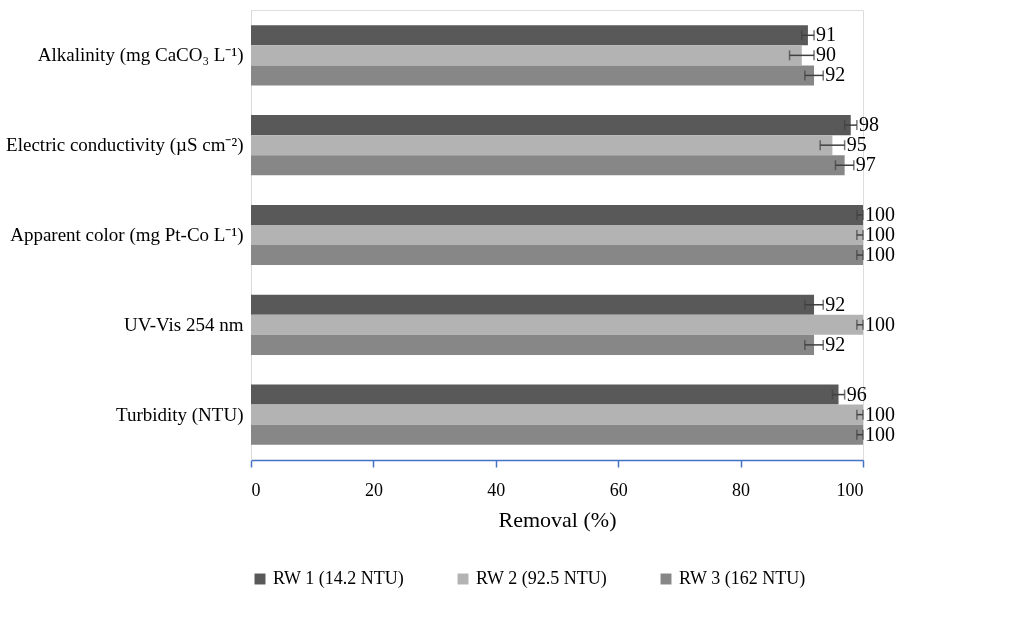 Image resolution: width=1027 pixels, height=633 pixels. I want to click on legend-label: RW 1 (14.2 NTU), so click(338, 578).